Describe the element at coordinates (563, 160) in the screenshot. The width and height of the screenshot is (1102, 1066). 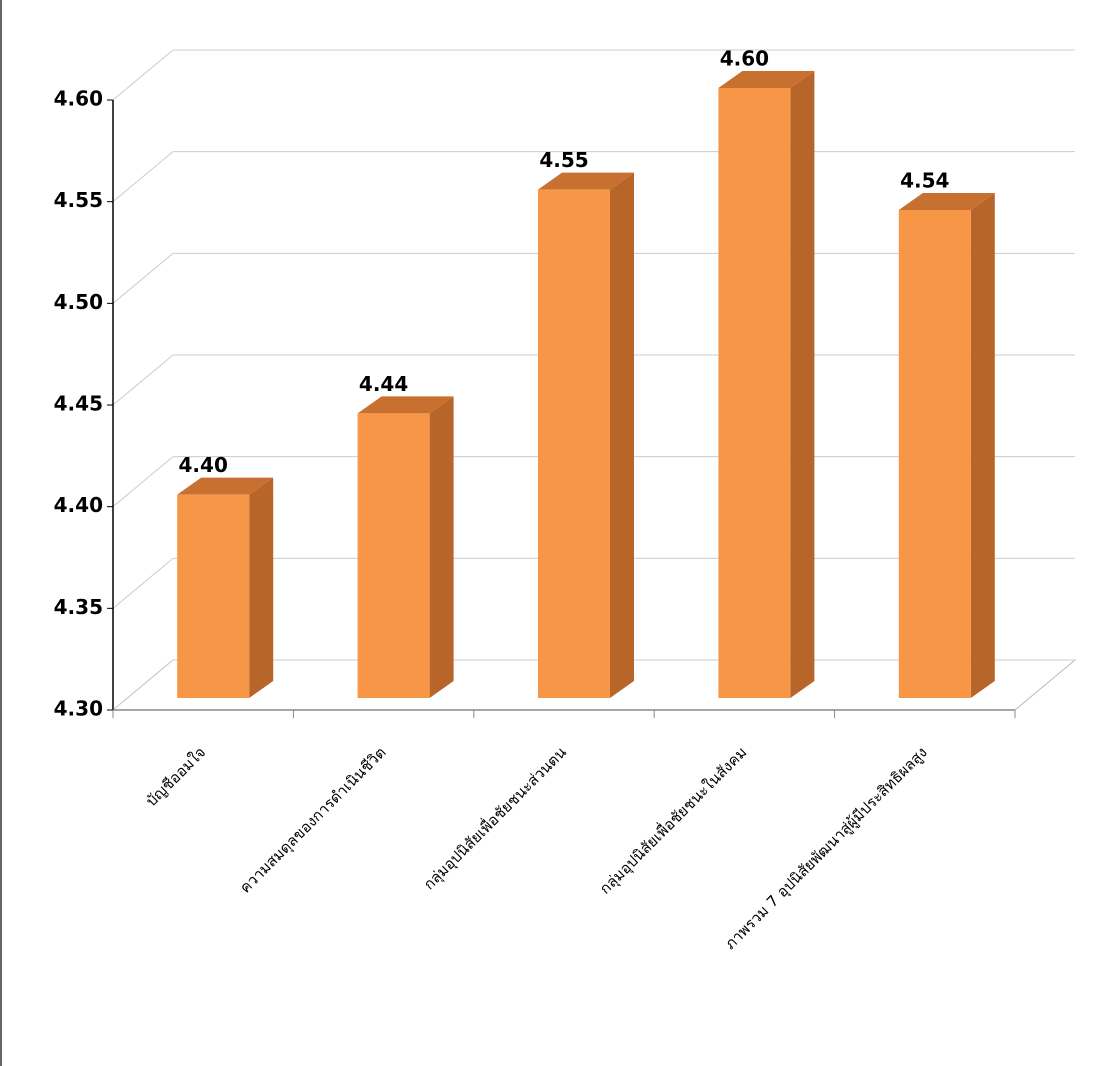
I see `value-label: 4.55` at that location.